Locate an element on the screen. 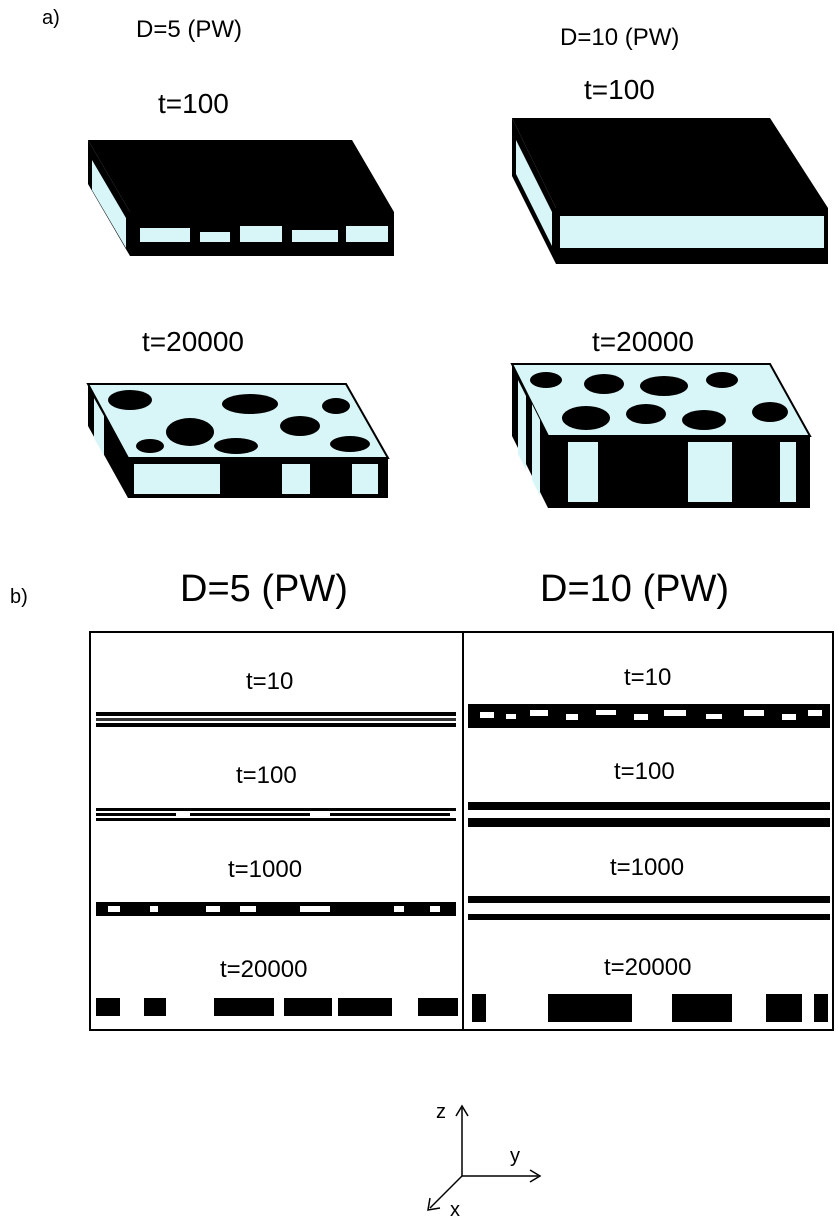 This screenshot has height=1226, width=838. block-d10-t20000 is located at coordinates (661, 435).